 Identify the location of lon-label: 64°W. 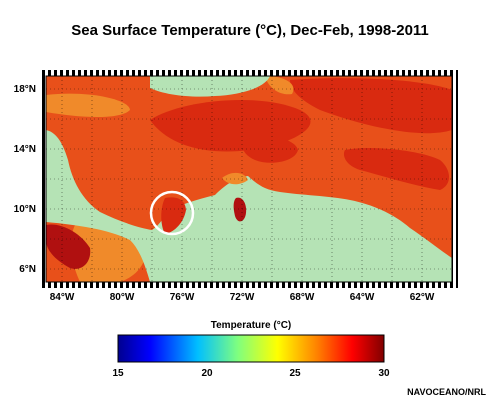
(362, 297).